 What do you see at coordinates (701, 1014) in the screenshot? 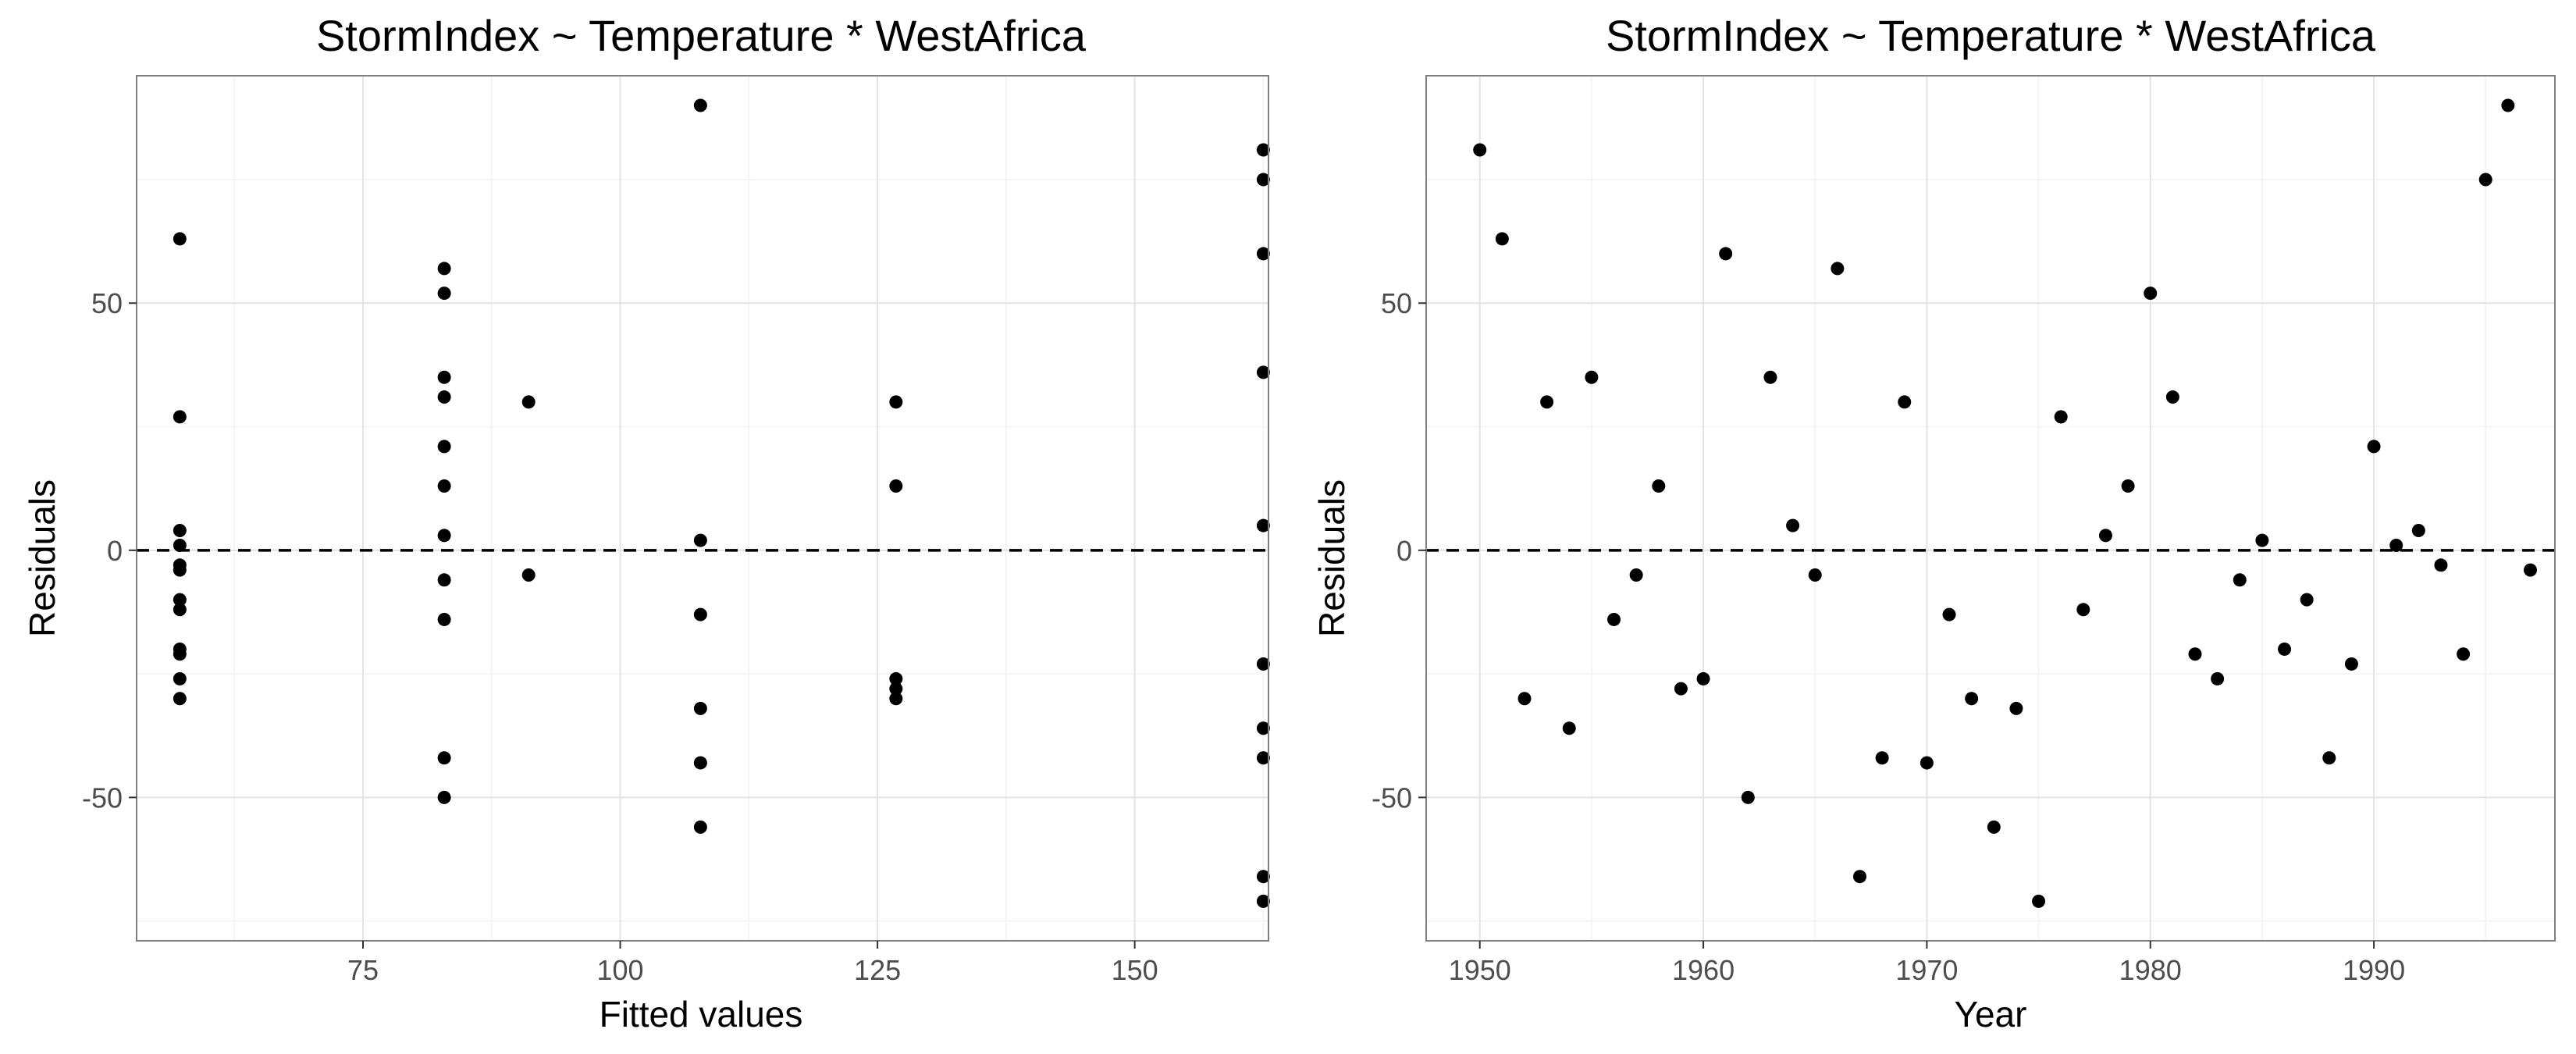
I see `x-axis-title: Fitted values` at bounding box center [701, 1014].